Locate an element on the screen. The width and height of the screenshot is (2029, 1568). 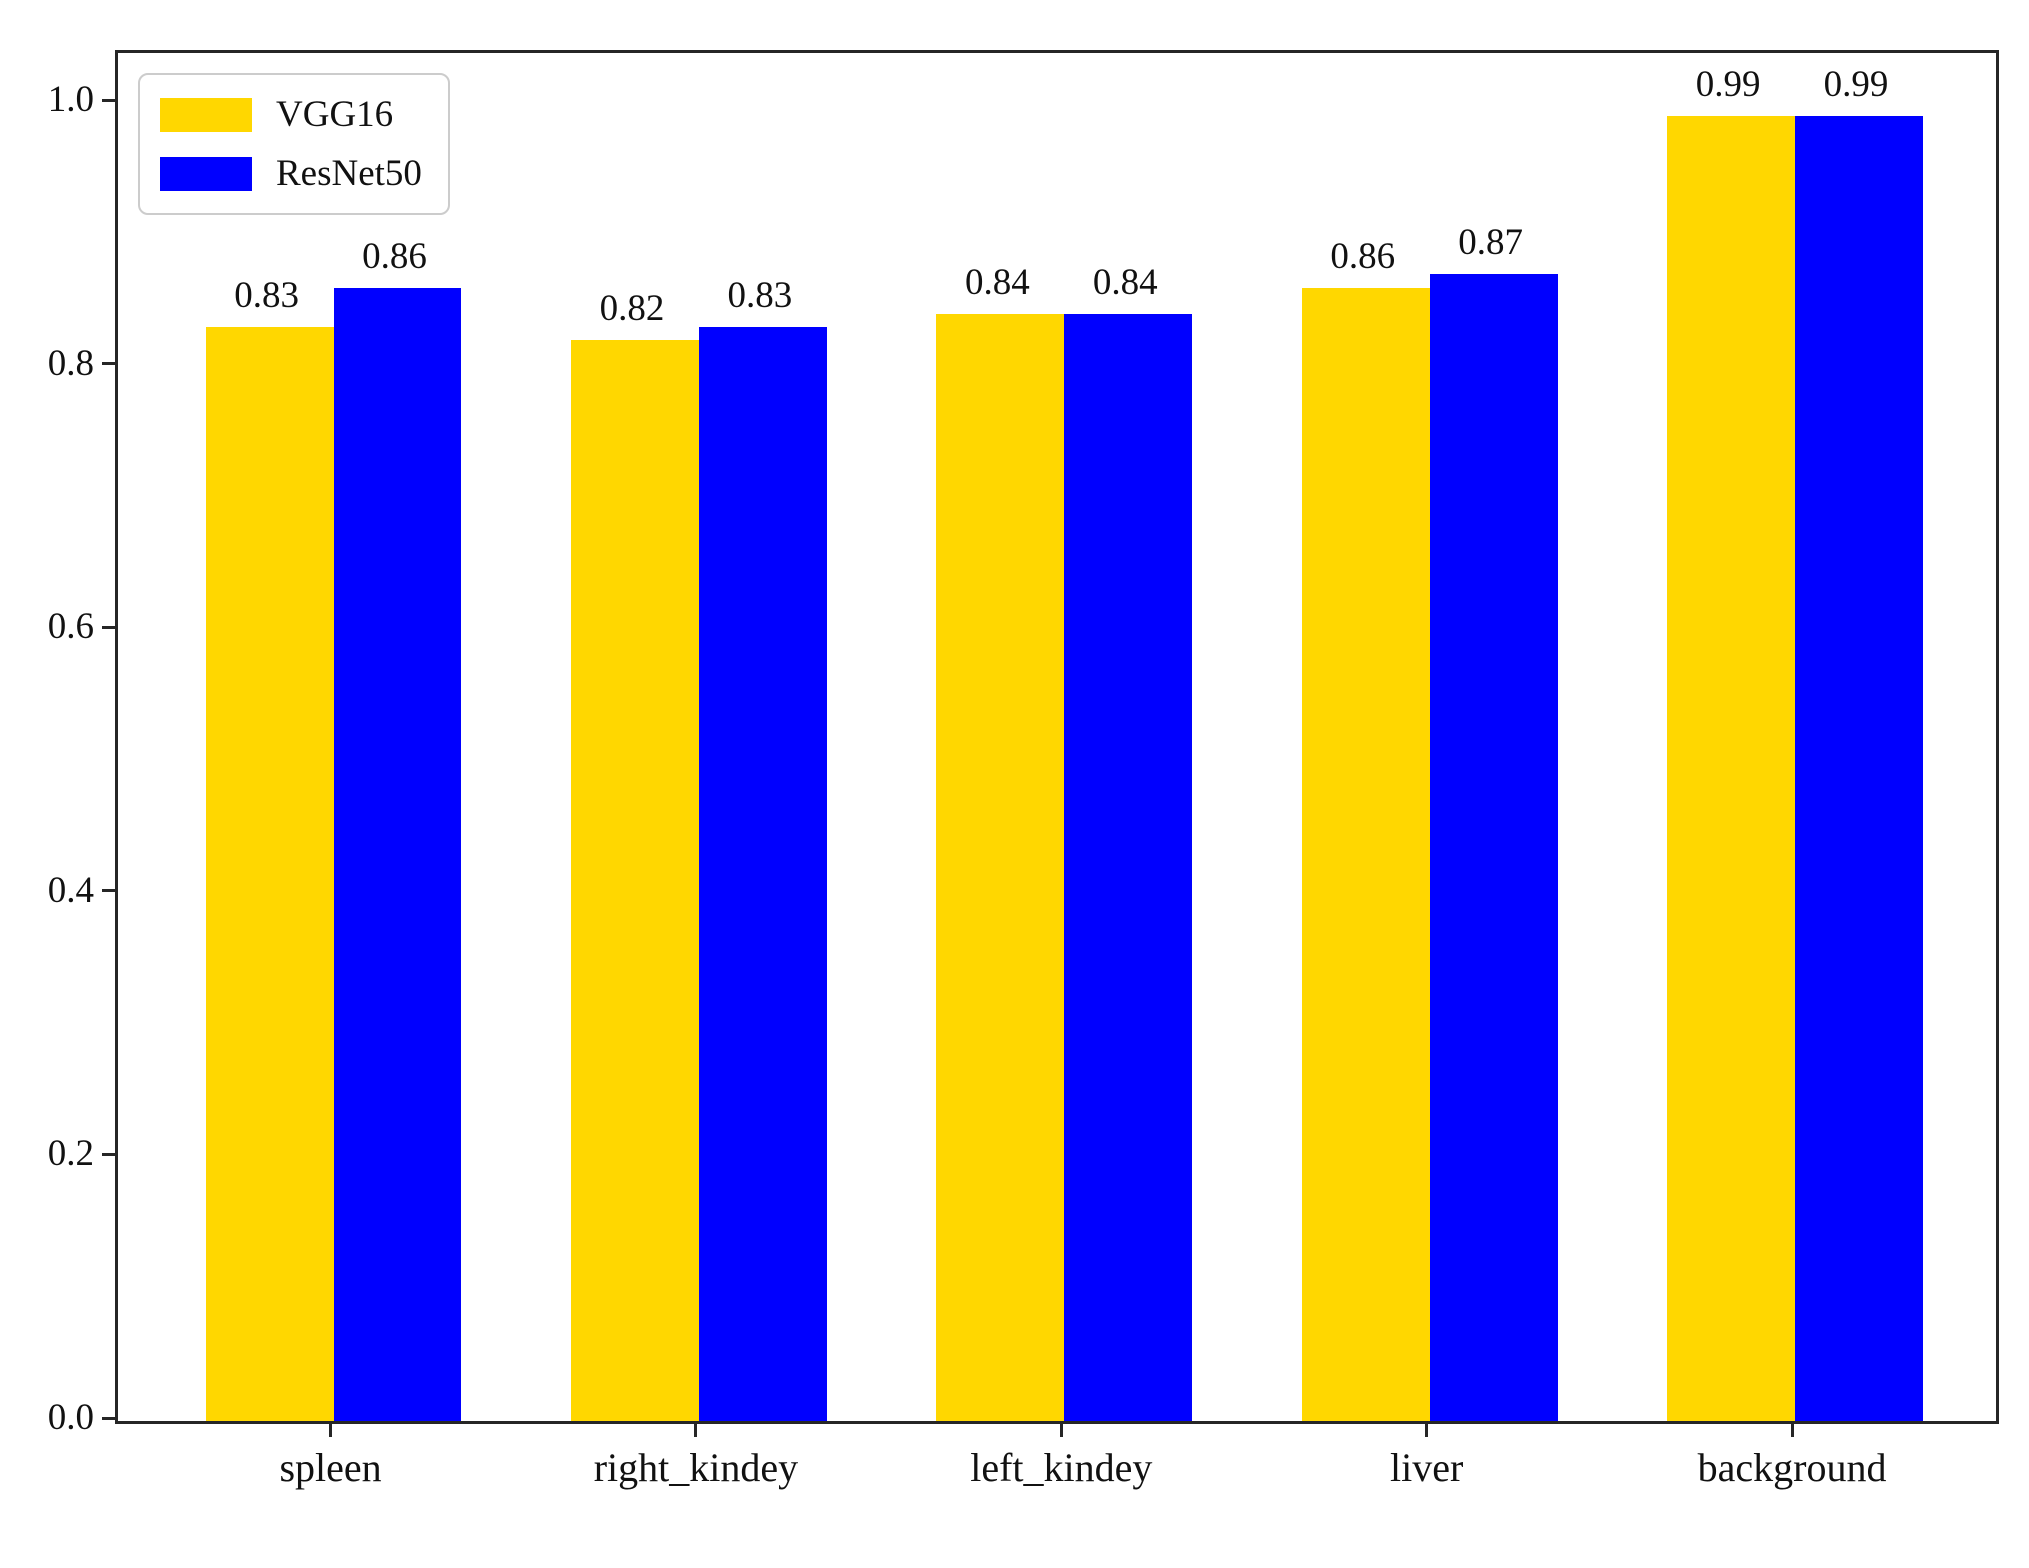
y-tick-label: 0.8 is located at coordinates (70, 363).